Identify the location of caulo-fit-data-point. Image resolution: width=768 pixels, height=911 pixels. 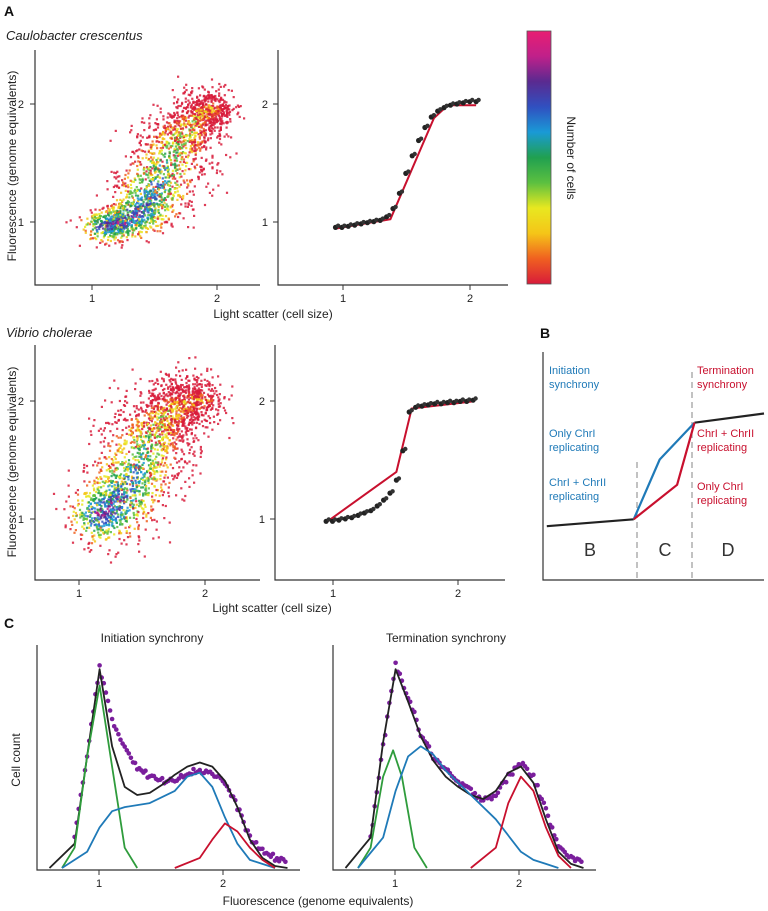
(427, 125).